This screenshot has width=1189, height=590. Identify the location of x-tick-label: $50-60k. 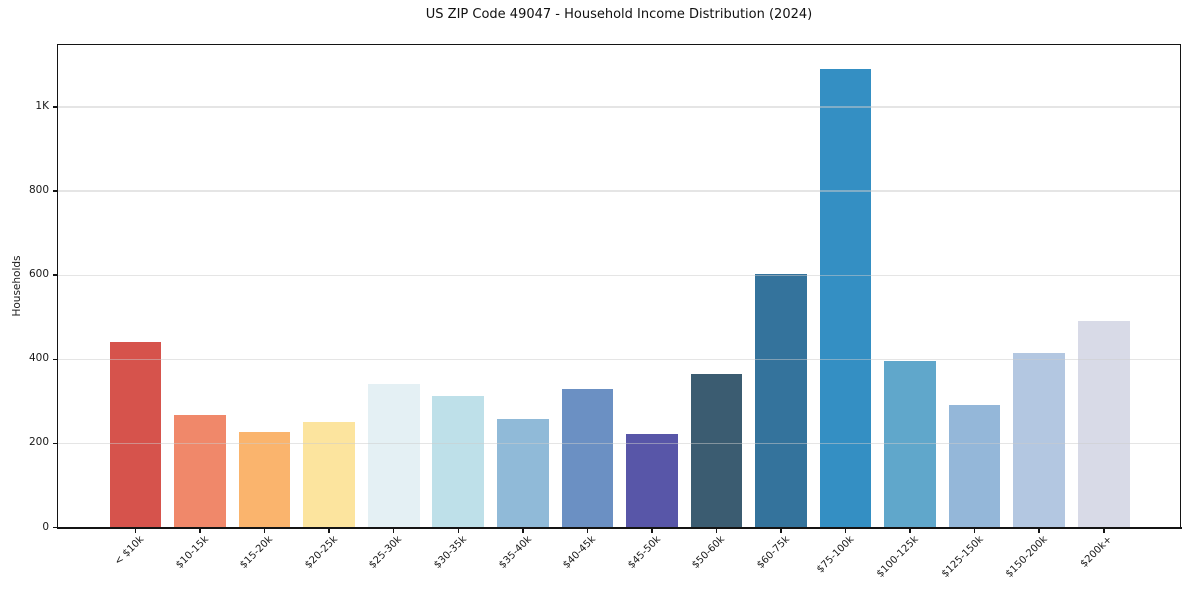
(709, 552).